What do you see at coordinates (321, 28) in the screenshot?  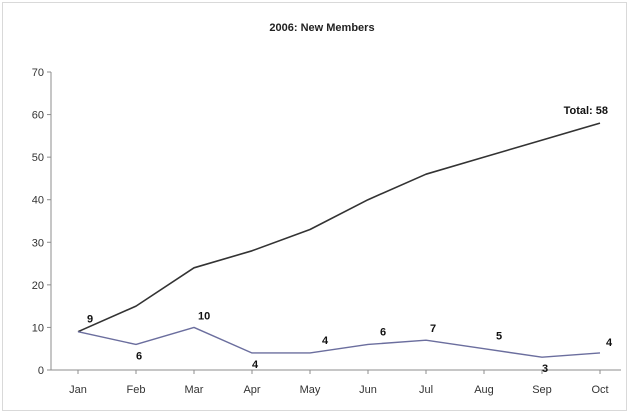 I see `chart-title: 2006: New Members` at bounding box center [321, 28].